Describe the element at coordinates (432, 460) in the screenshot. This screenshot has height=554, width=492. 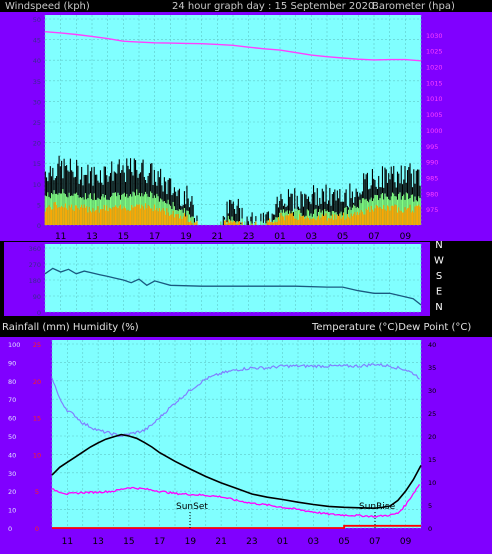
I see `temperature-tick-label: 15` at that location.